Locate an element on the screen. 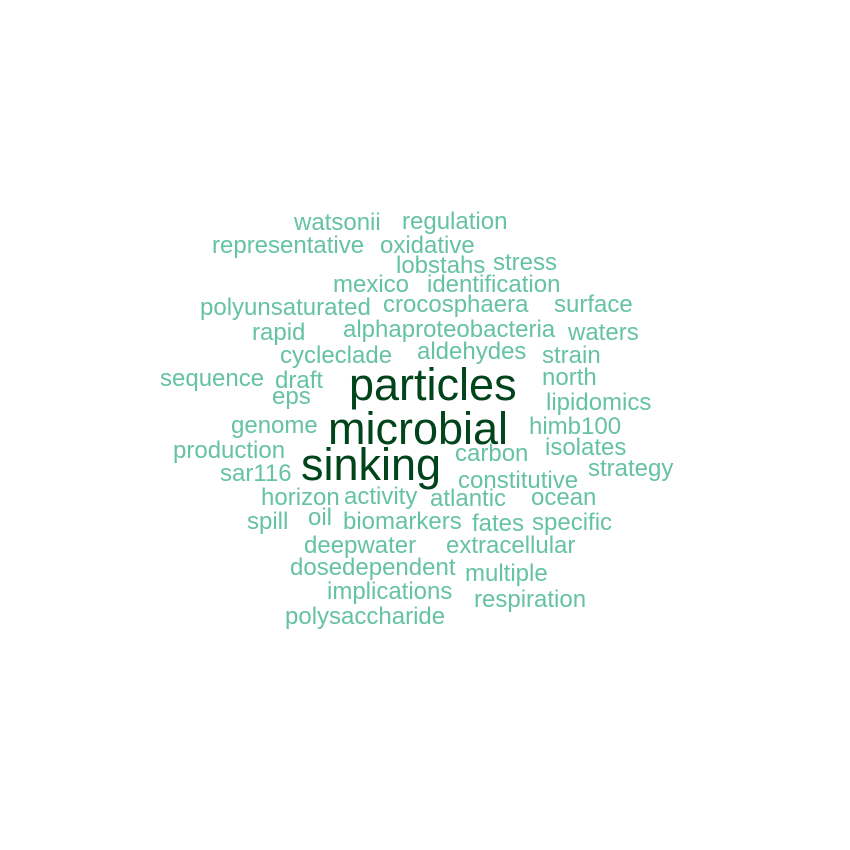  word-lipidomics: lipidomics is located at coordinates (599, 402).